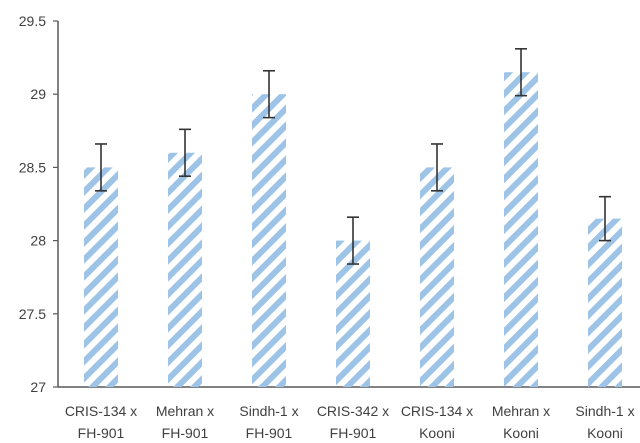 This screenshot has width=640, height=443. I want to click on y-tick-label: 27.5, so click(32, 314).